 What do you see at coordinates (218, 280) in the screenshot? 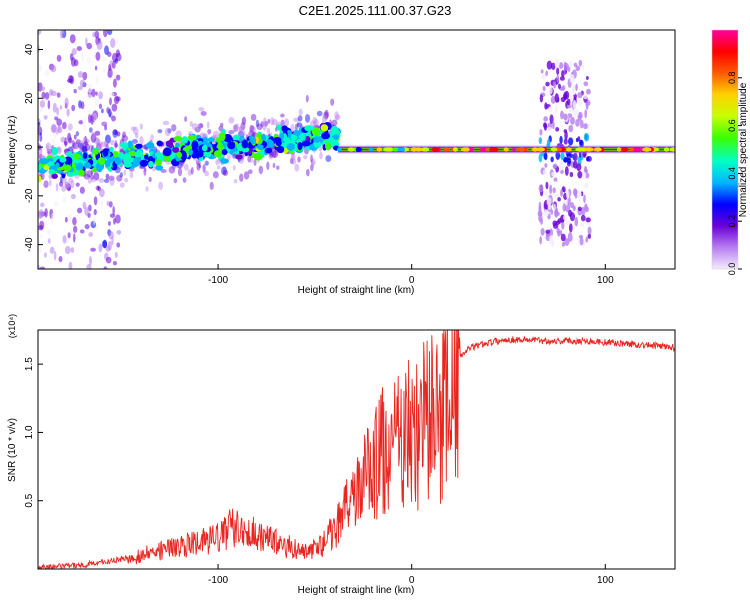
I see `spectrogram-x-tick-label: -100` at bounding box center [218, 280].